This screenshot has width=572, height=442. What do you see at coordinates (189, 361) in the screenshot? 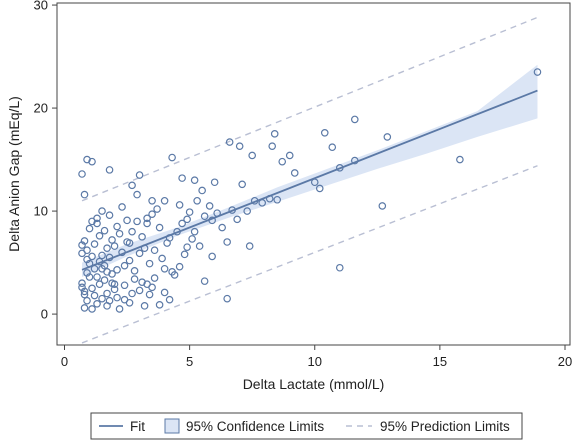
I see `x-tick-label: 5` at bounding box center [189, 361].